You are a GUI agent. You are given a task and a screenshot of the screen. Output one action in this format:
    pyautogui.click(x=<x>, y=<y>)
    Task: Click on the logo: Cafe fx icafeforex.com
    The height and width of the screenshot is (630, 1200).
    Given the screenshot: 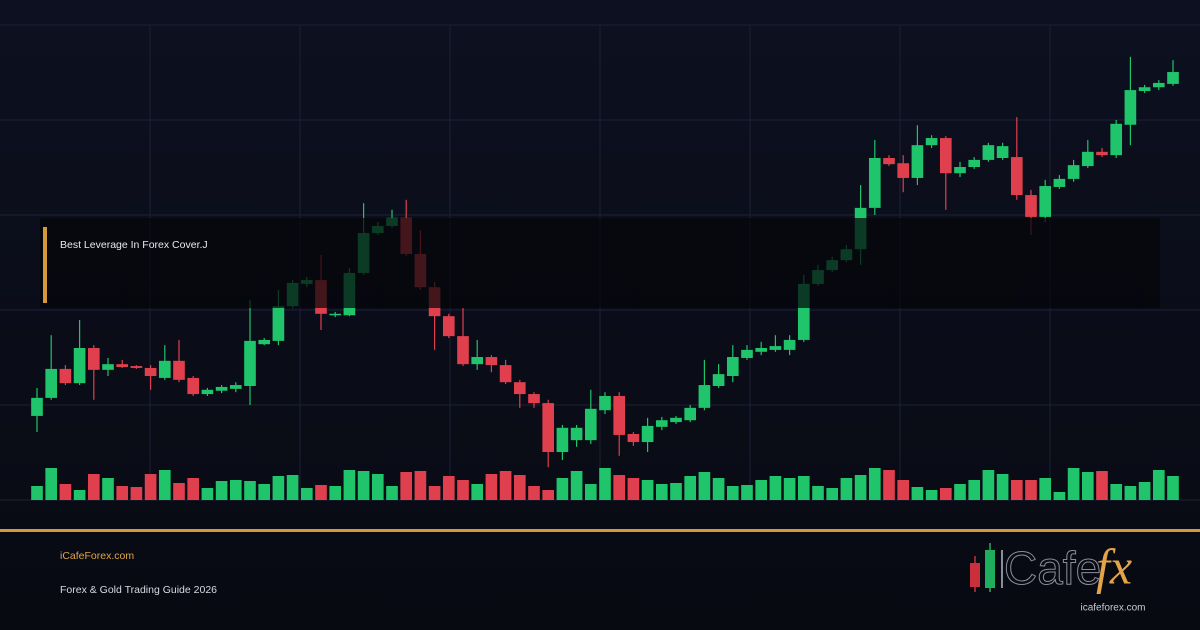 What is the action you would take?
    pyautogui.click(x=1058, y=576)
    